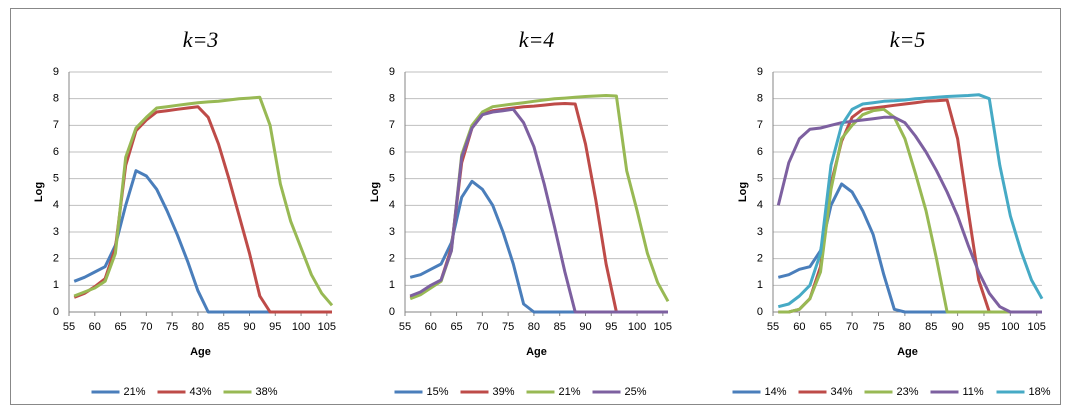 The height and width of the screenshot is (406, 1067). Describe the element at coordinates (537, 39) in the screenshot. I see `chart-title: k=4` at that location.